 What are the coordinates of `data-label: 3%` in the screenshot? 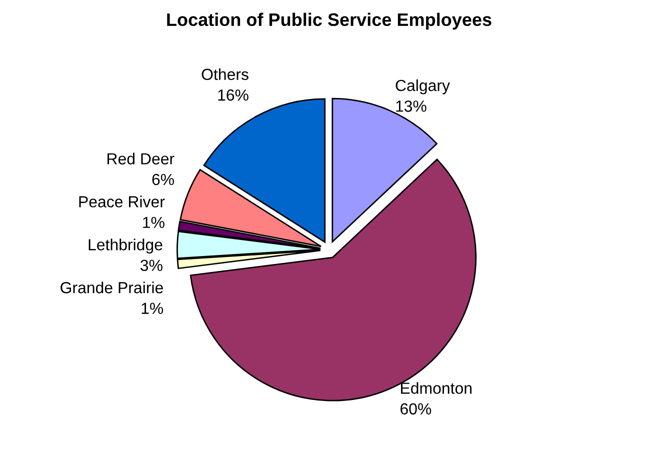 It's located at (151, 266).